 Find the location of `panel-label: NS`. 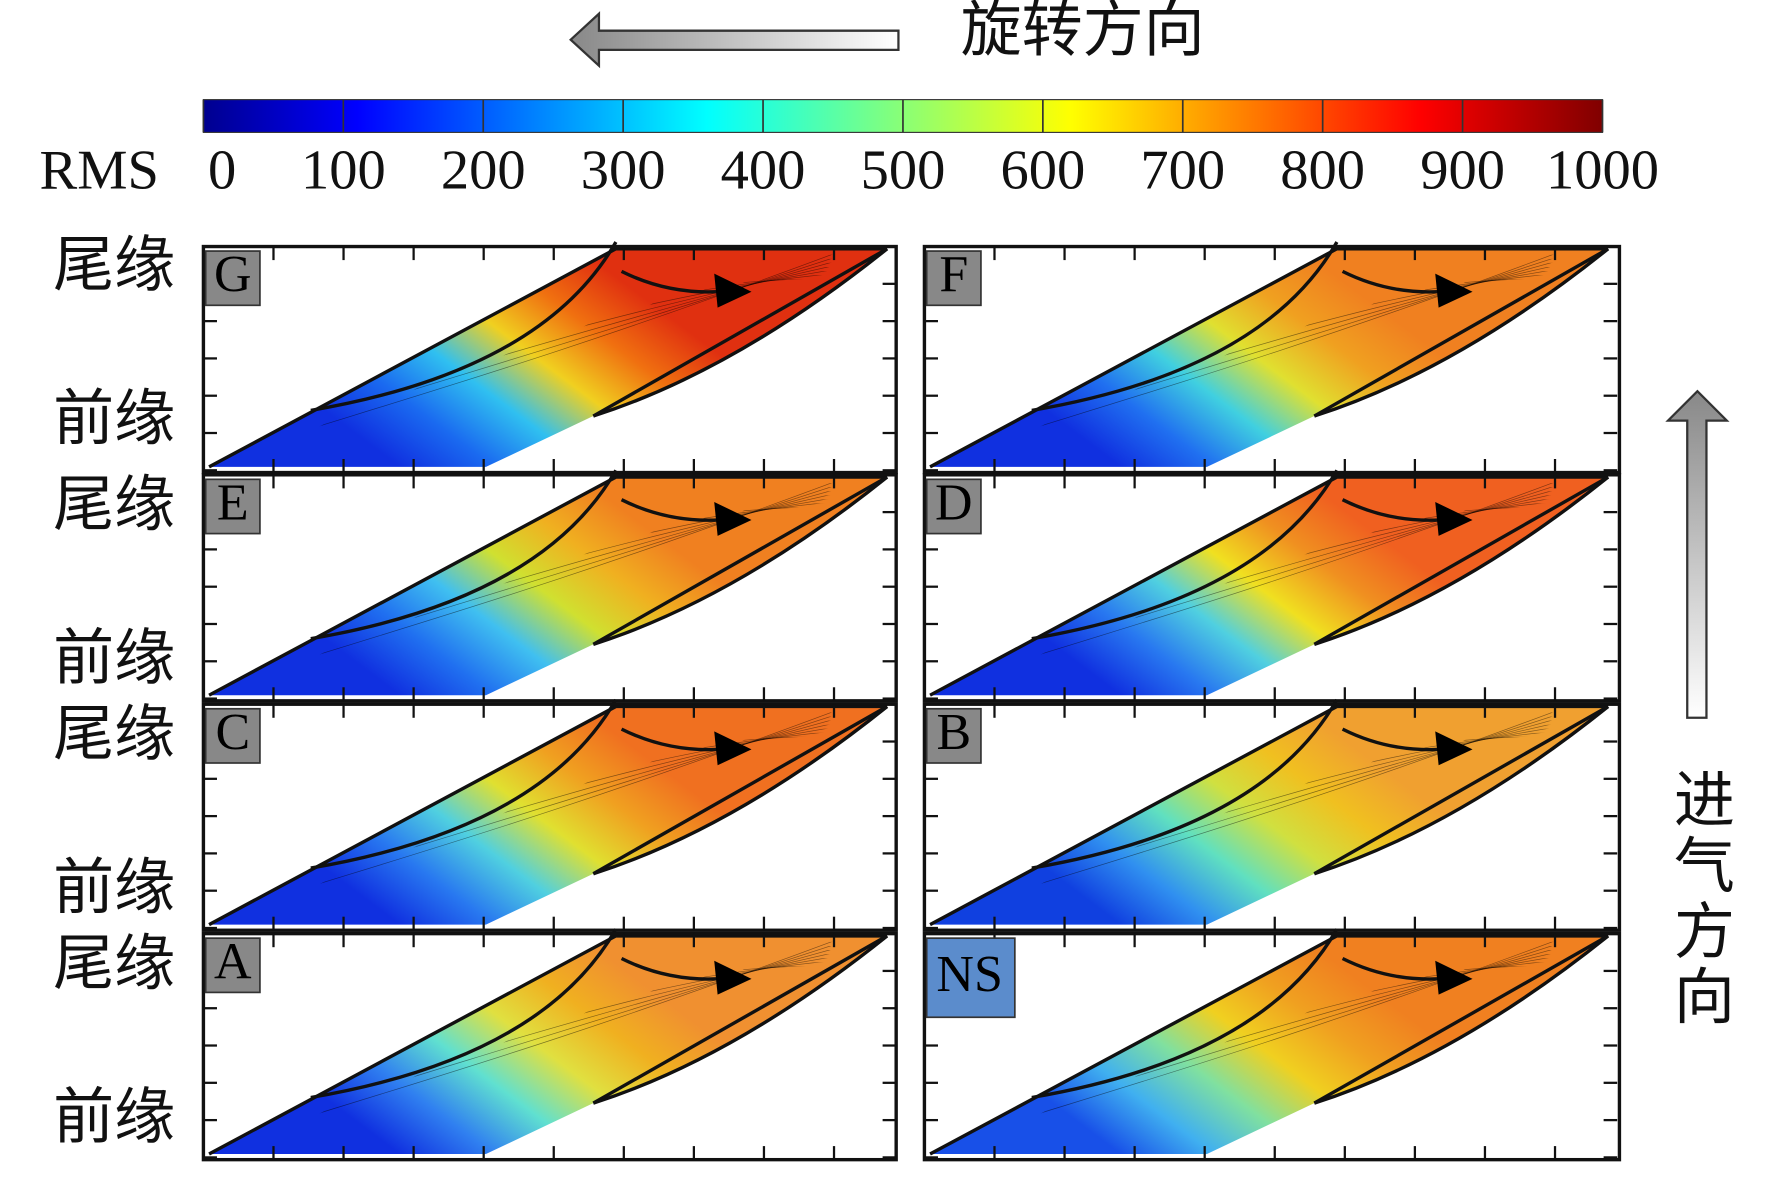

panel-label: NS is located at coordinates (969, 974).